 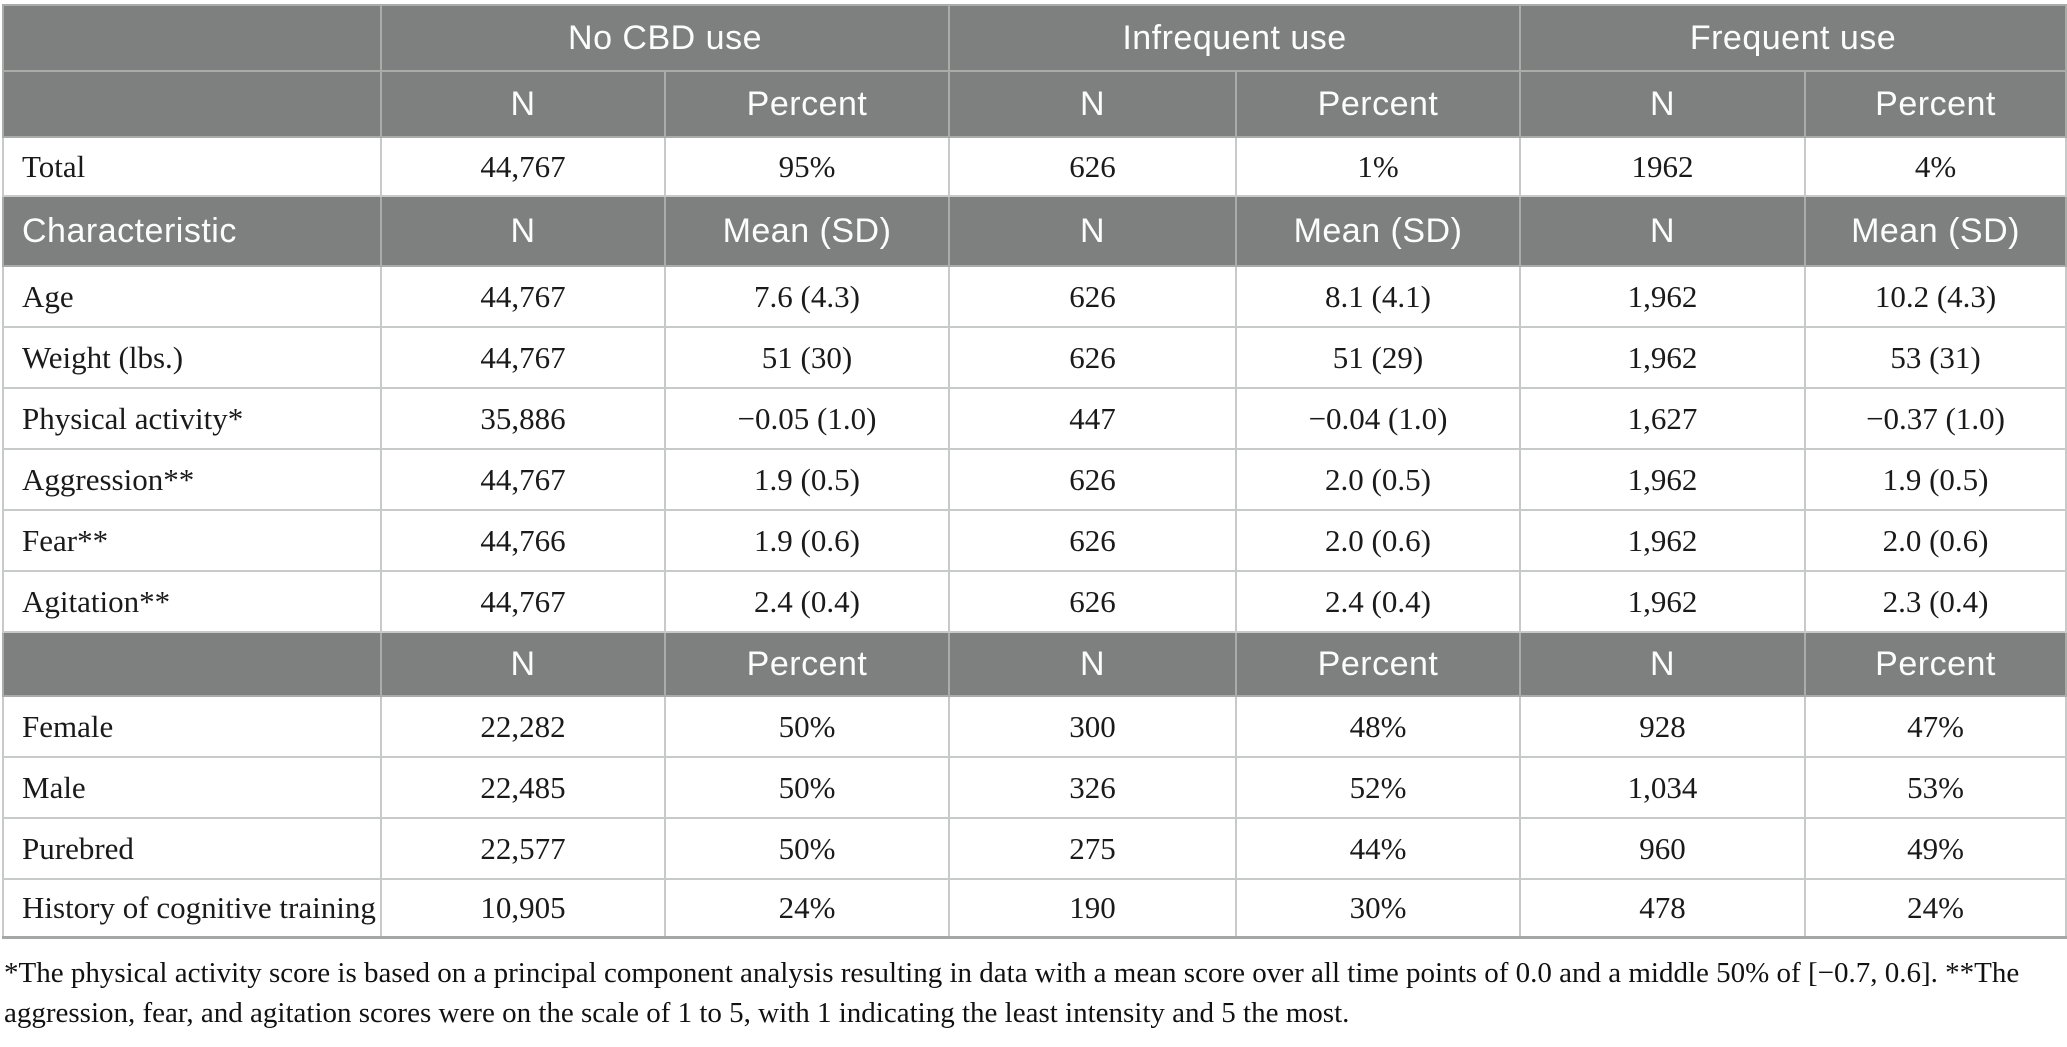 What do you see at coordinates (1092, 726) in the screenshot?
I see `data-cell: 300` at bounding box center [1092, 726].